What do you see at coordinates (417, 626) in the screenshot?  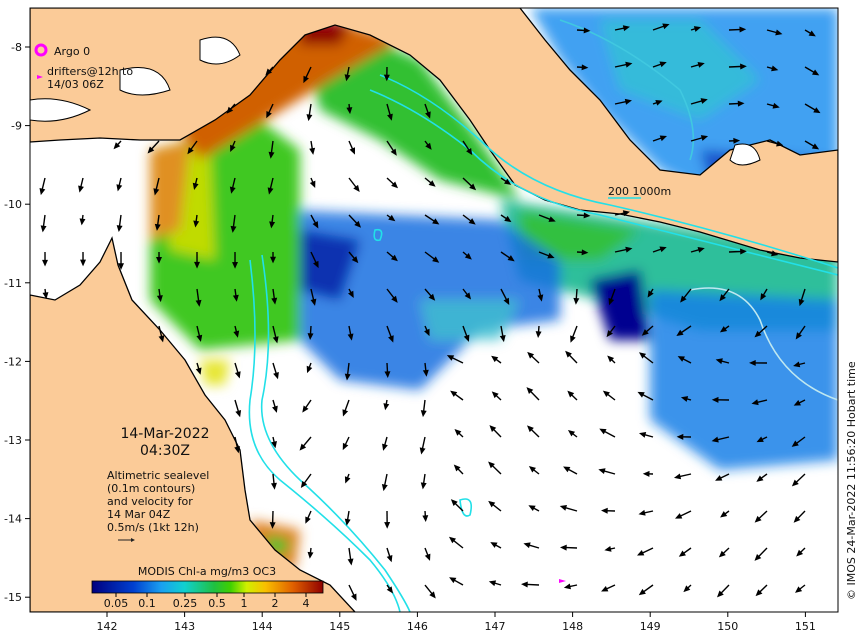 I see `x-tick-label: 146` at bounding box center [417, 626].